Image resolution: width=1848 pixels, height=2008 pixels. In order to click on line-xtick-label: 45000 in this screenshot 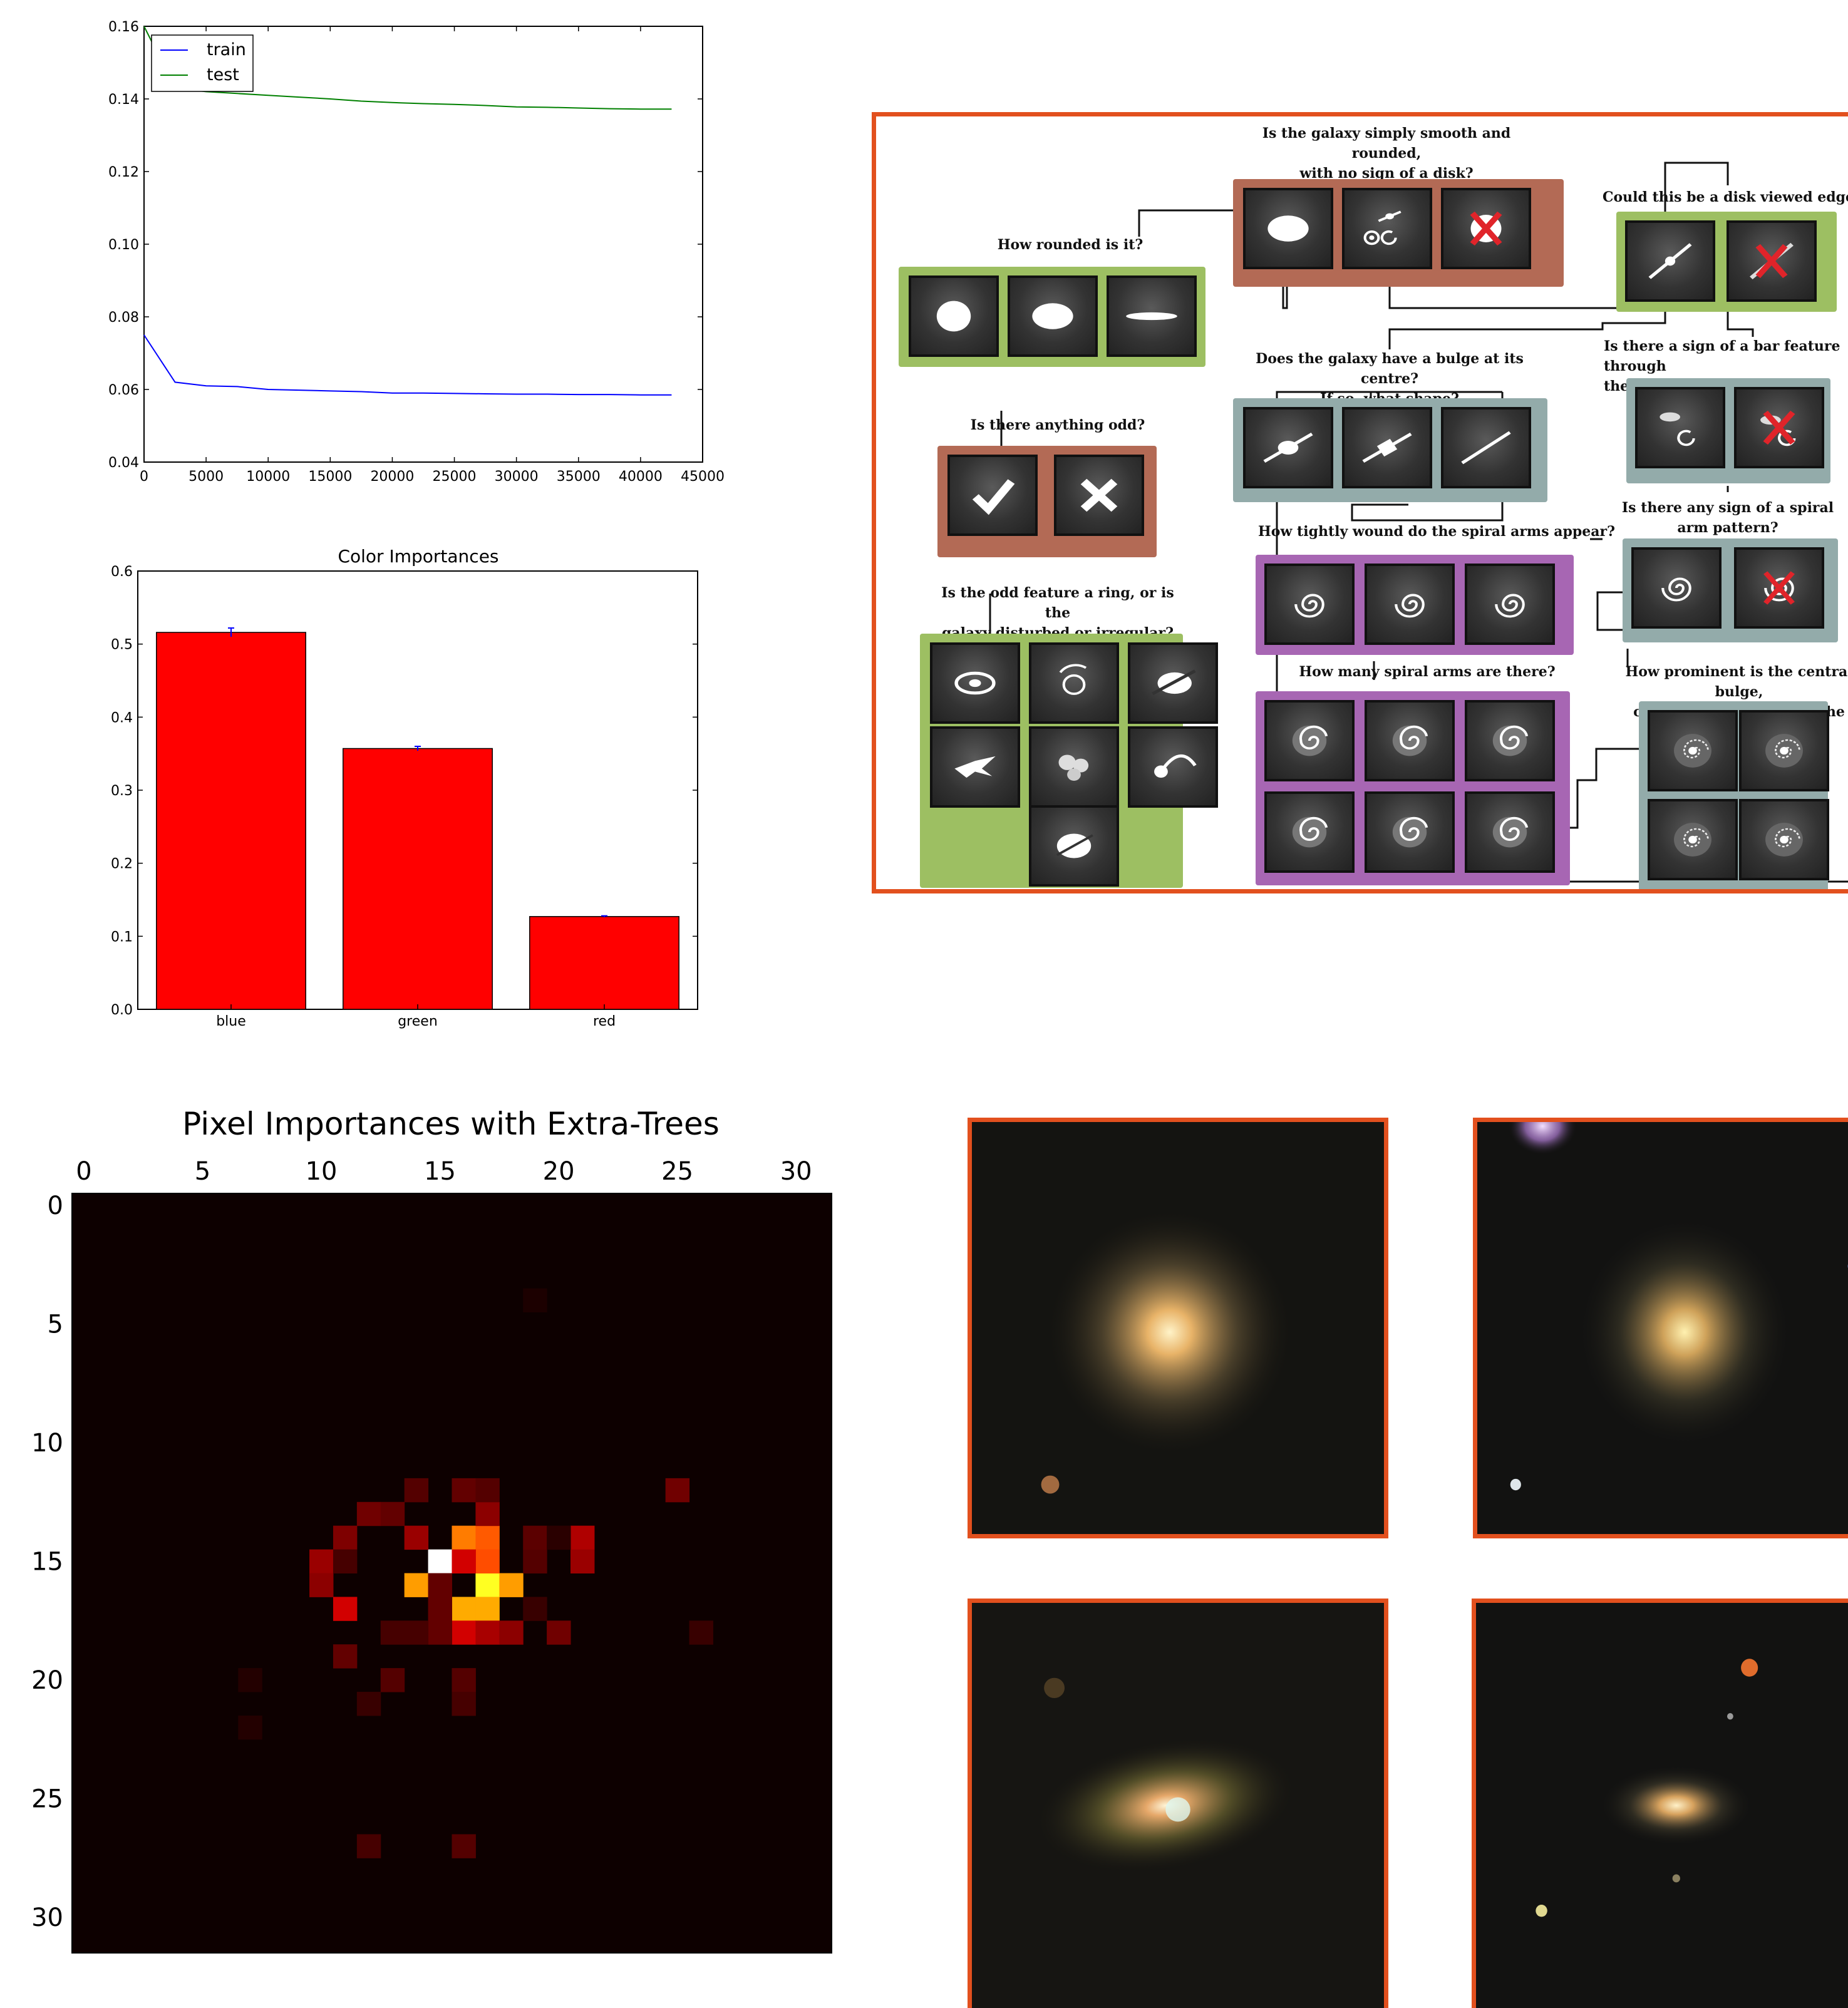, I will do `click(703, 477)`.